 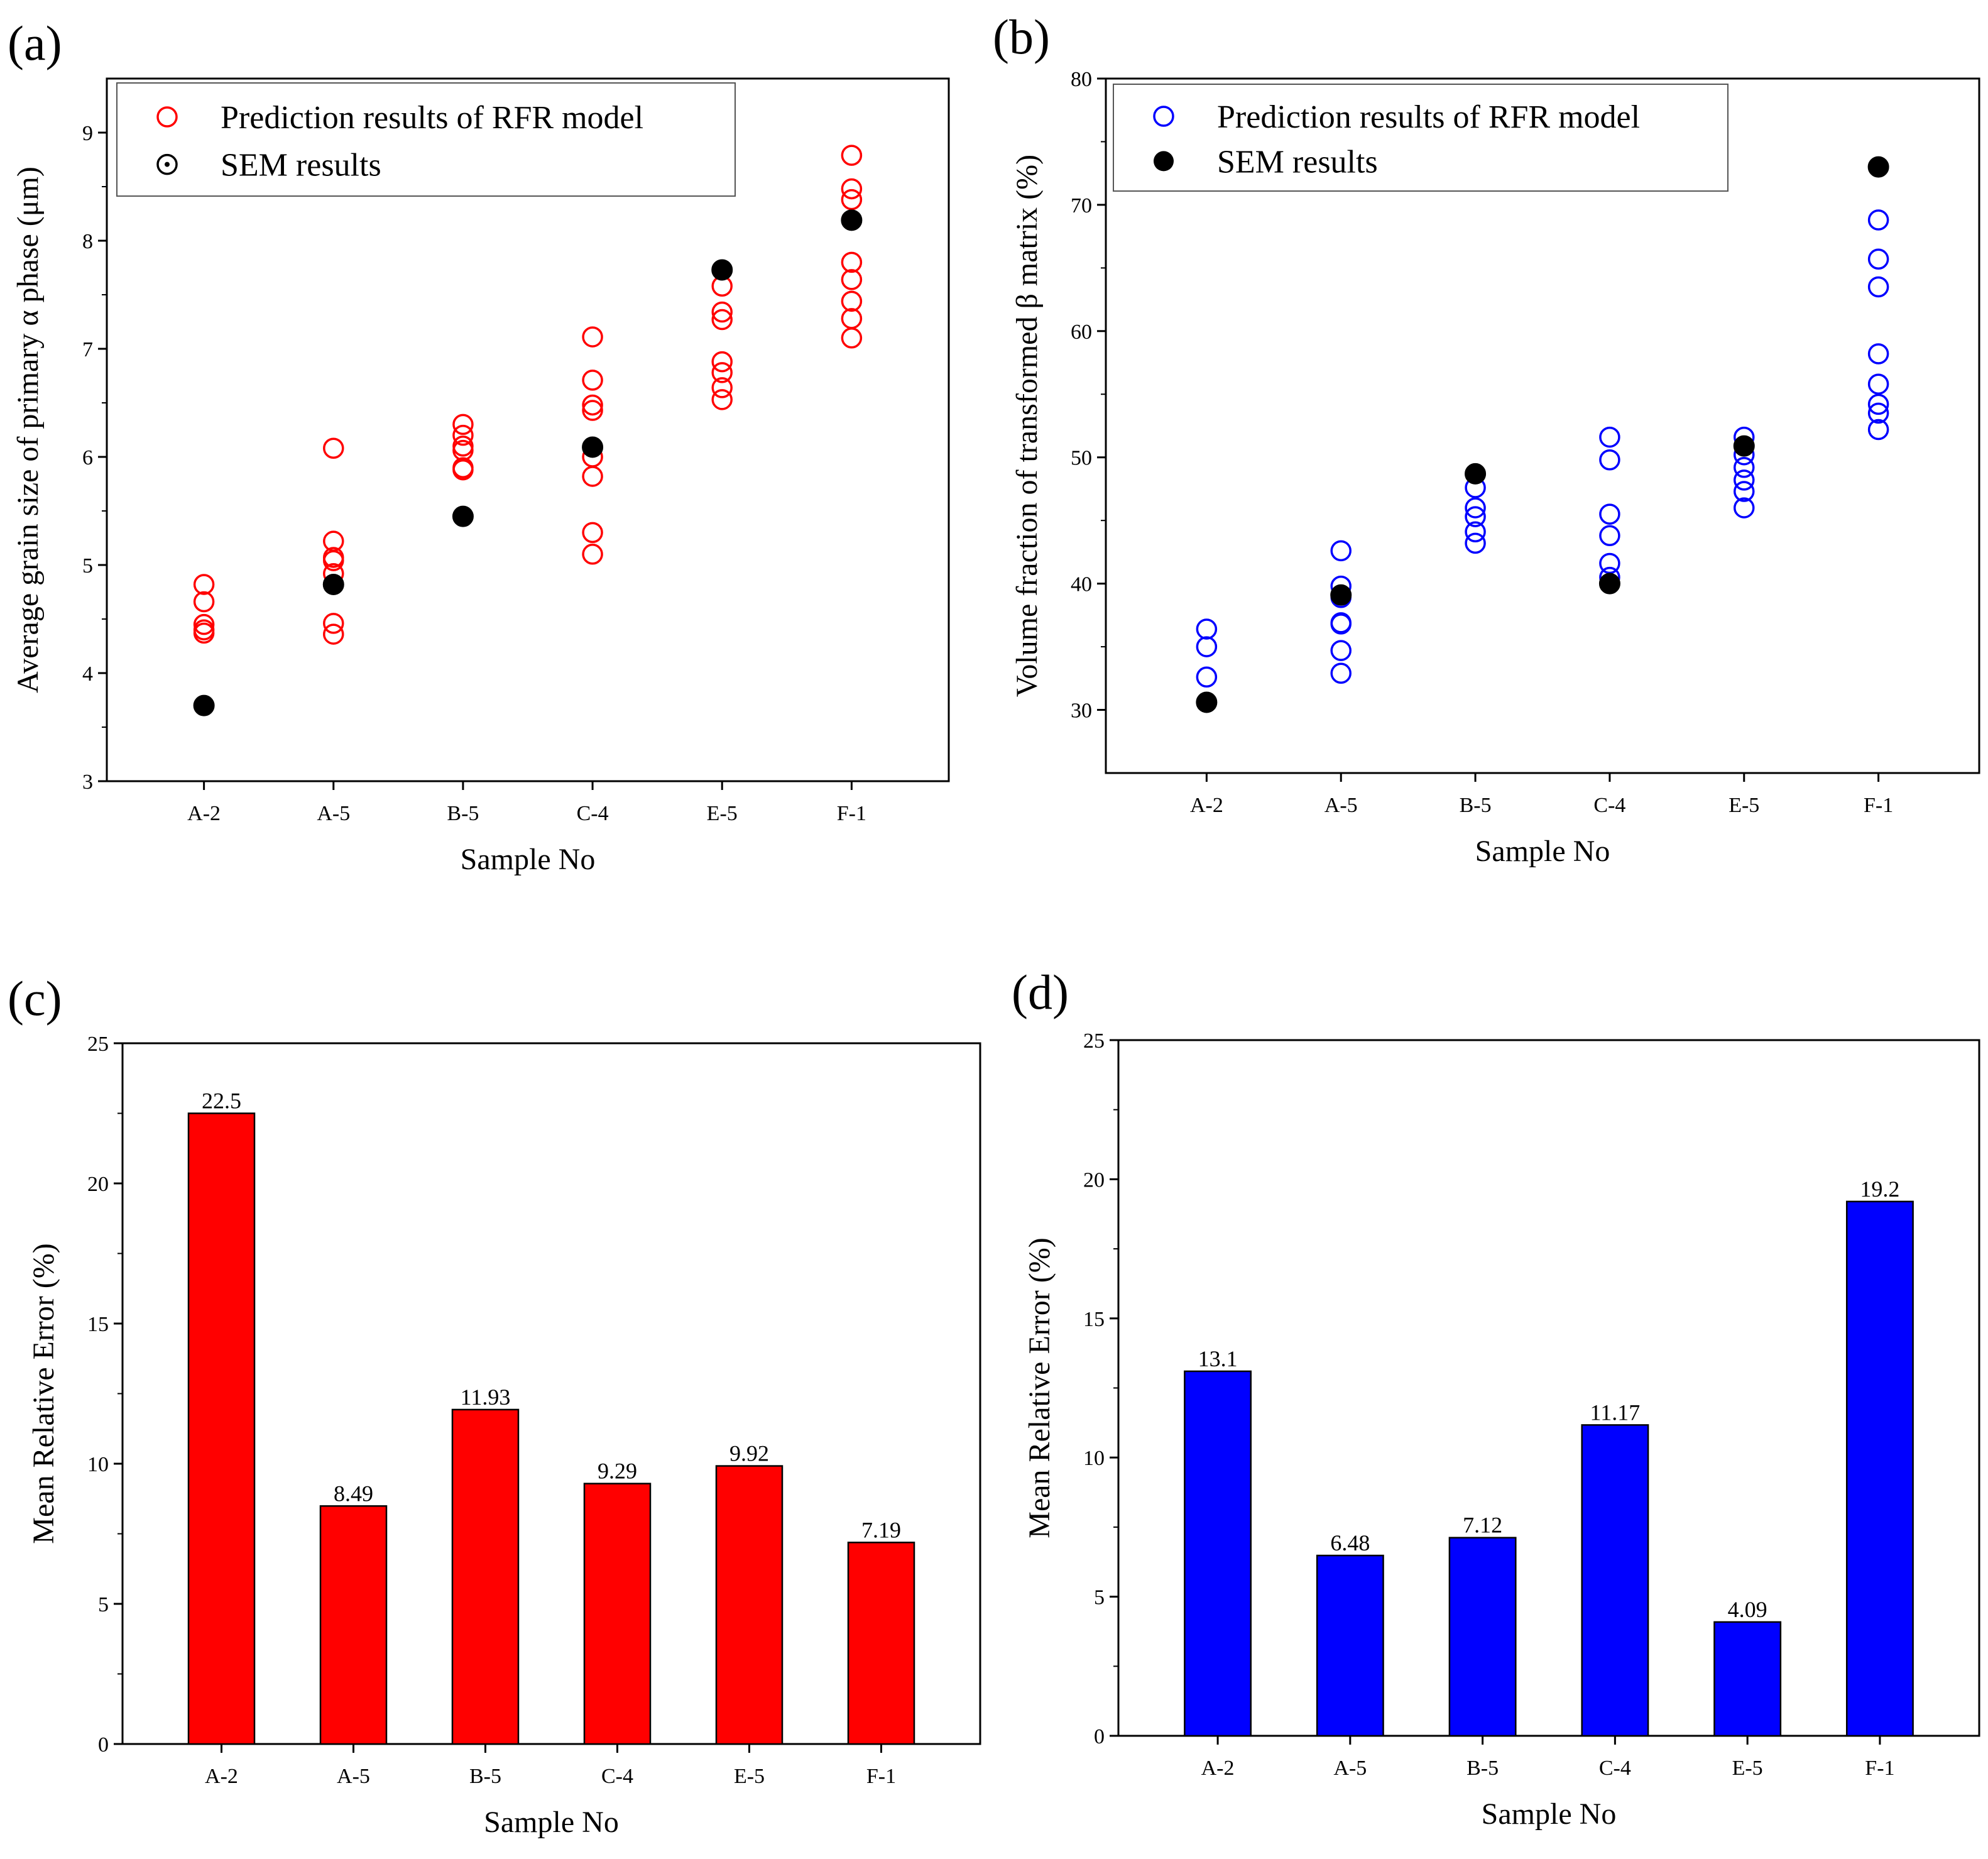 What do you see at coordinates (168, 164) in the screenshot?
I see `legend-sem-marker-dot` at bounding box center [168, 164].